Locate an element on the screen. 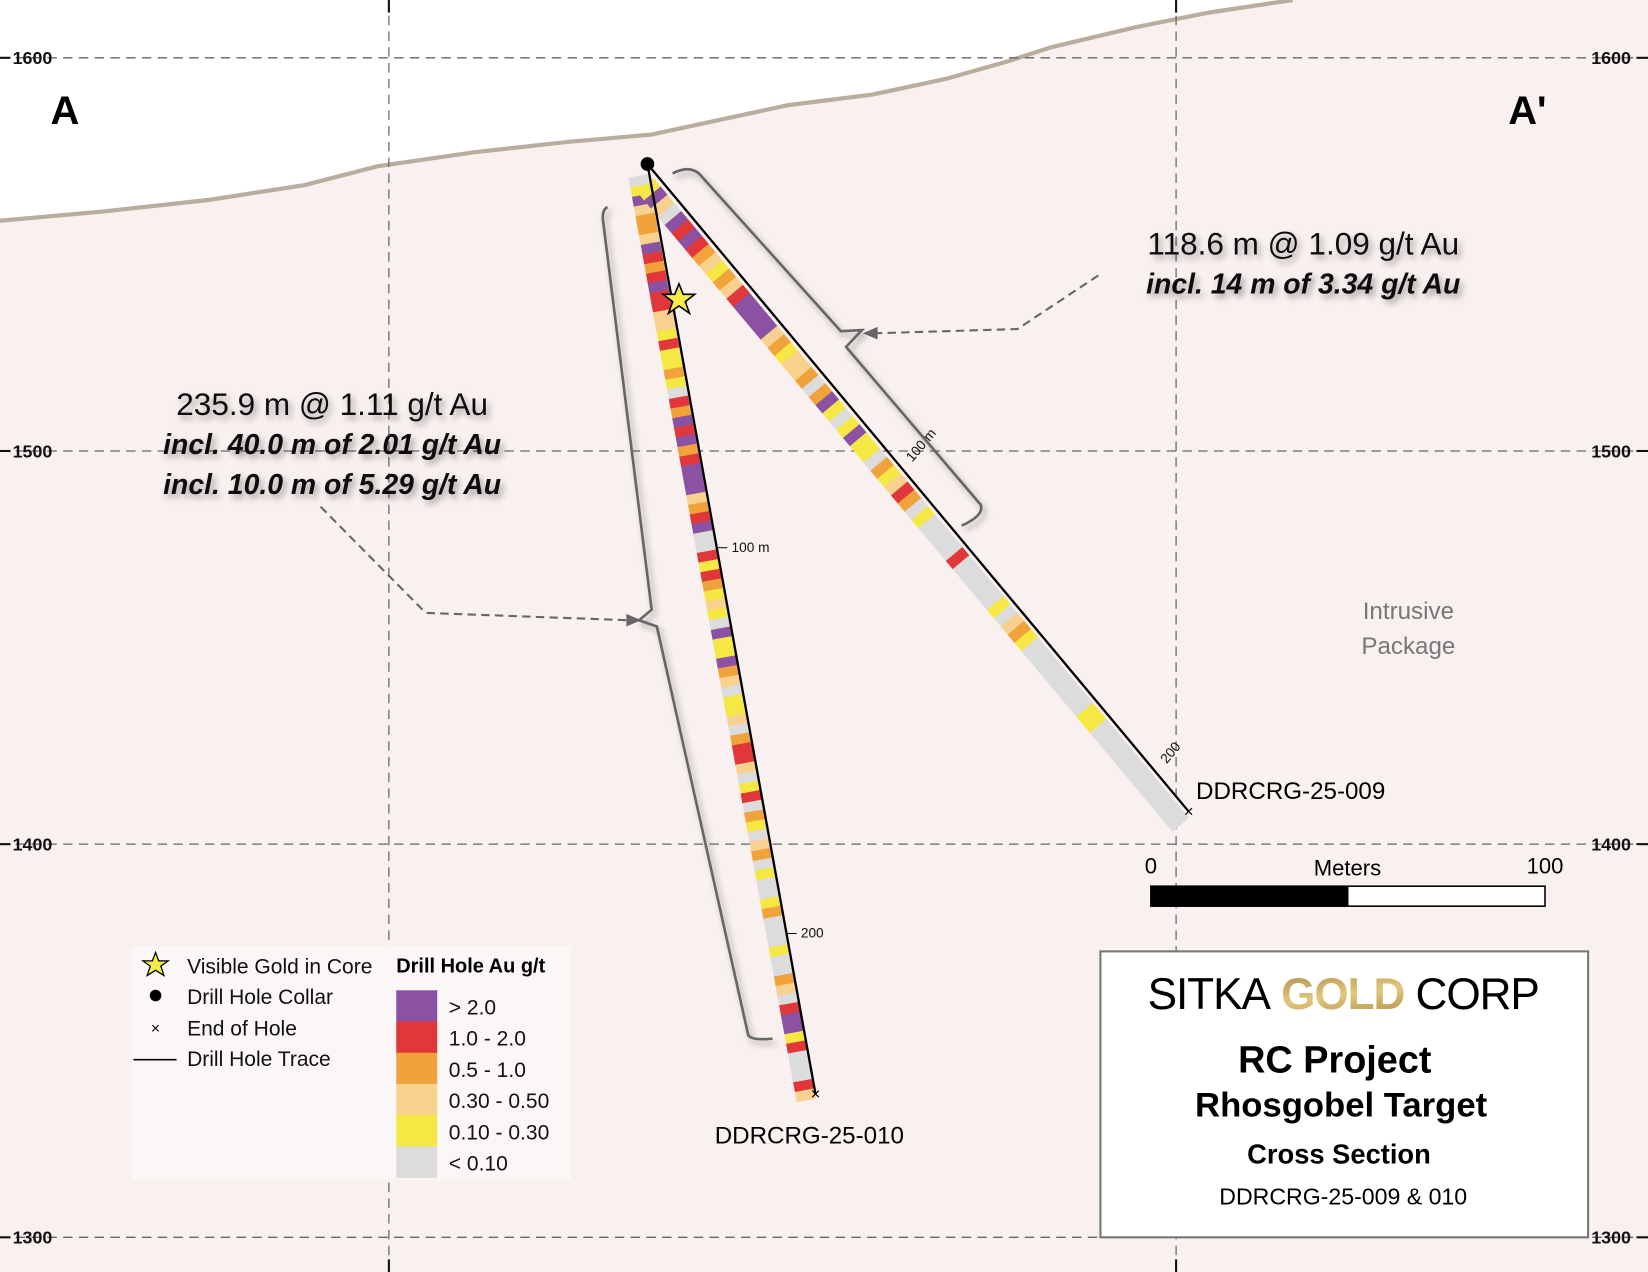  intercept-incl: incl. 40.0 m of 2.01 g/t Au is located at coordinates (332, 445).